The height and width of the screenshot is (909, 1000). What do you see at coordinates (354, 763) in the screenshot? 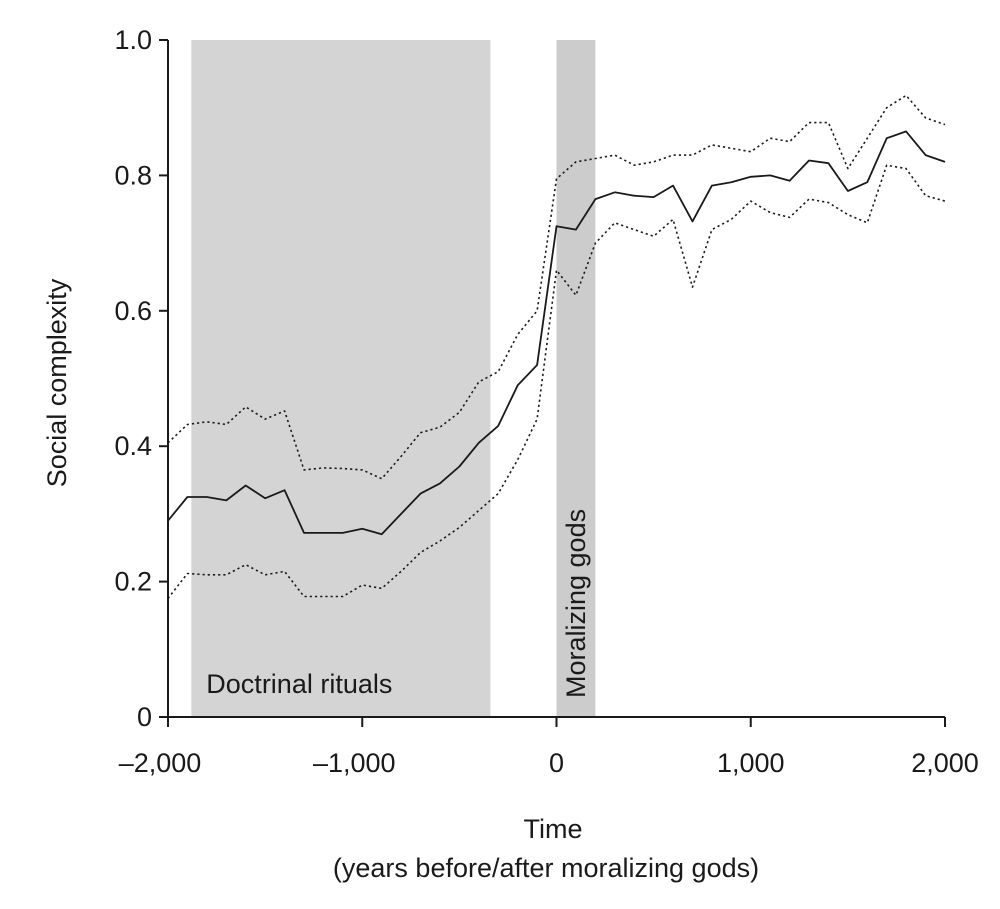
I see `x-tick-label: –1,000` at bounding box center [354, 763].